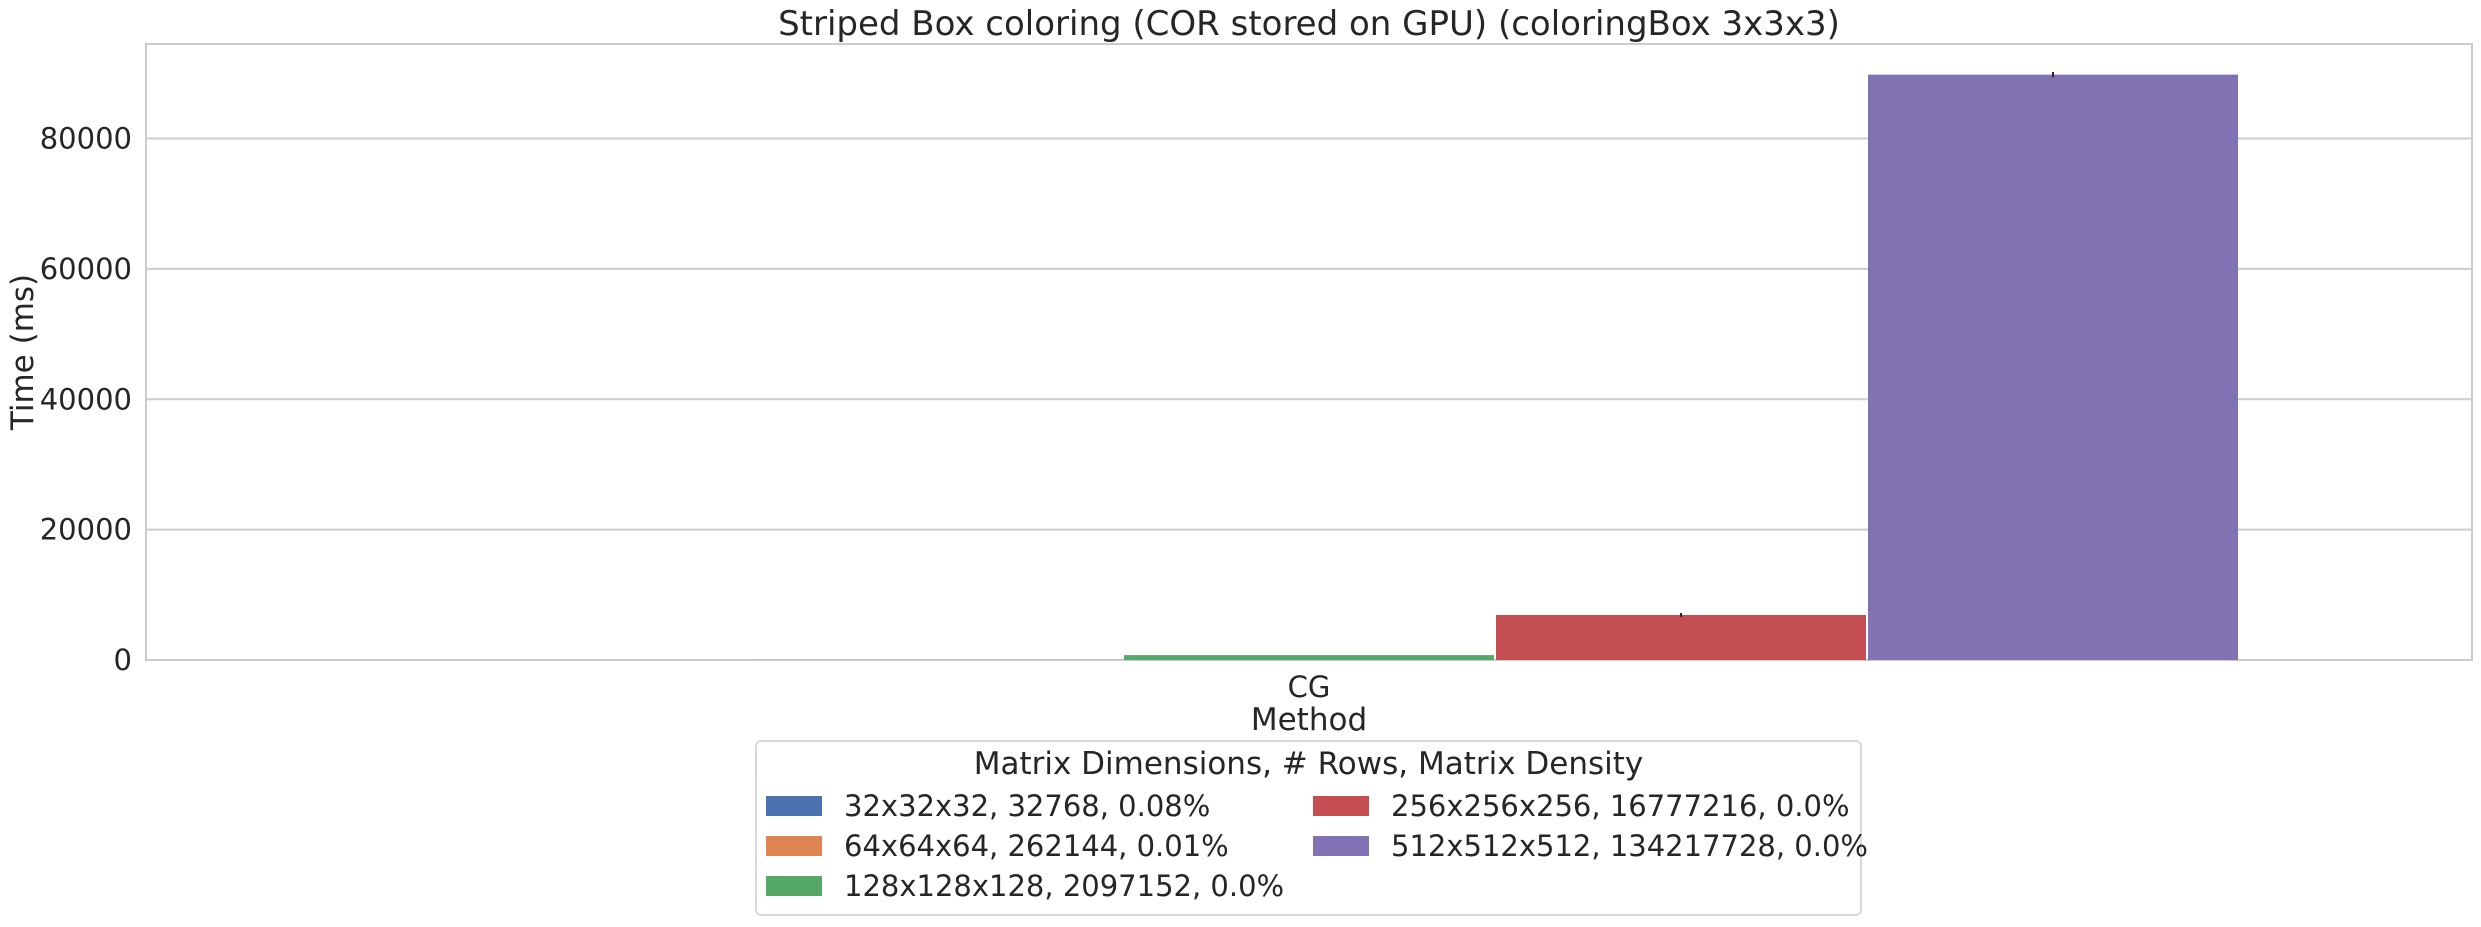 The height and width of the screenshot is (927, 2481). I want to click on legend-item: 128x128x128, 2097152, 0.0%, so click(1025, 886).